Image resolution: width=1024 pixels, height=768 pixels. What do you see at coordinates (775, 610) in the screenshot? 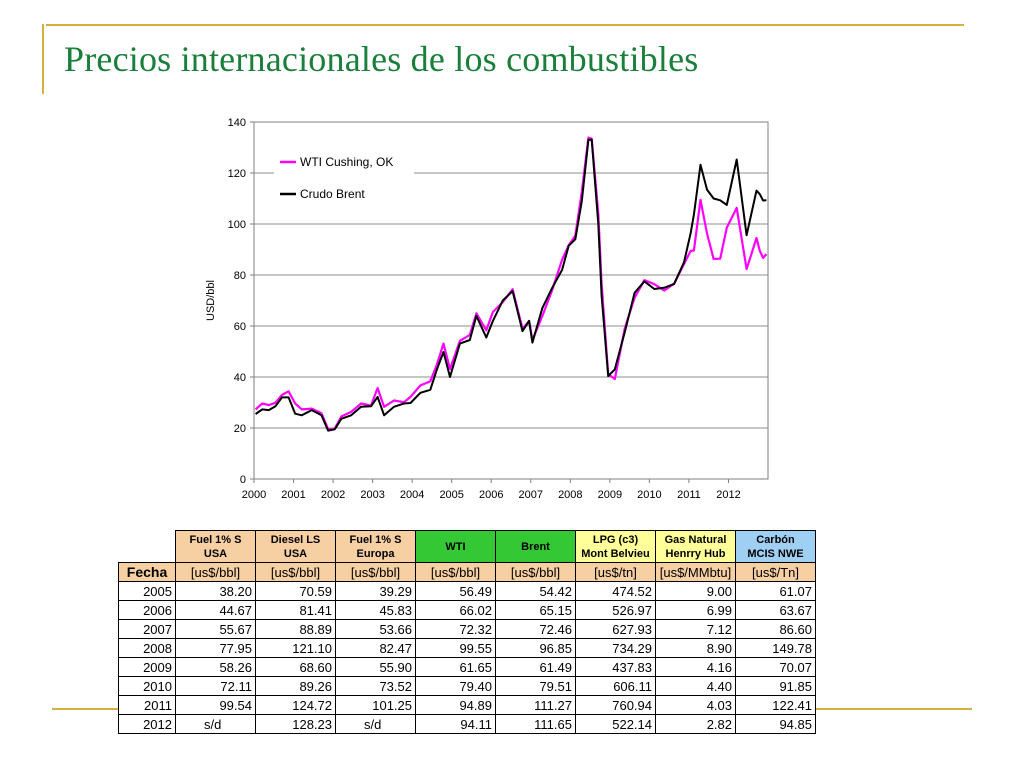
I see `value-cell: 63.67` at bounding box center [775, 610].